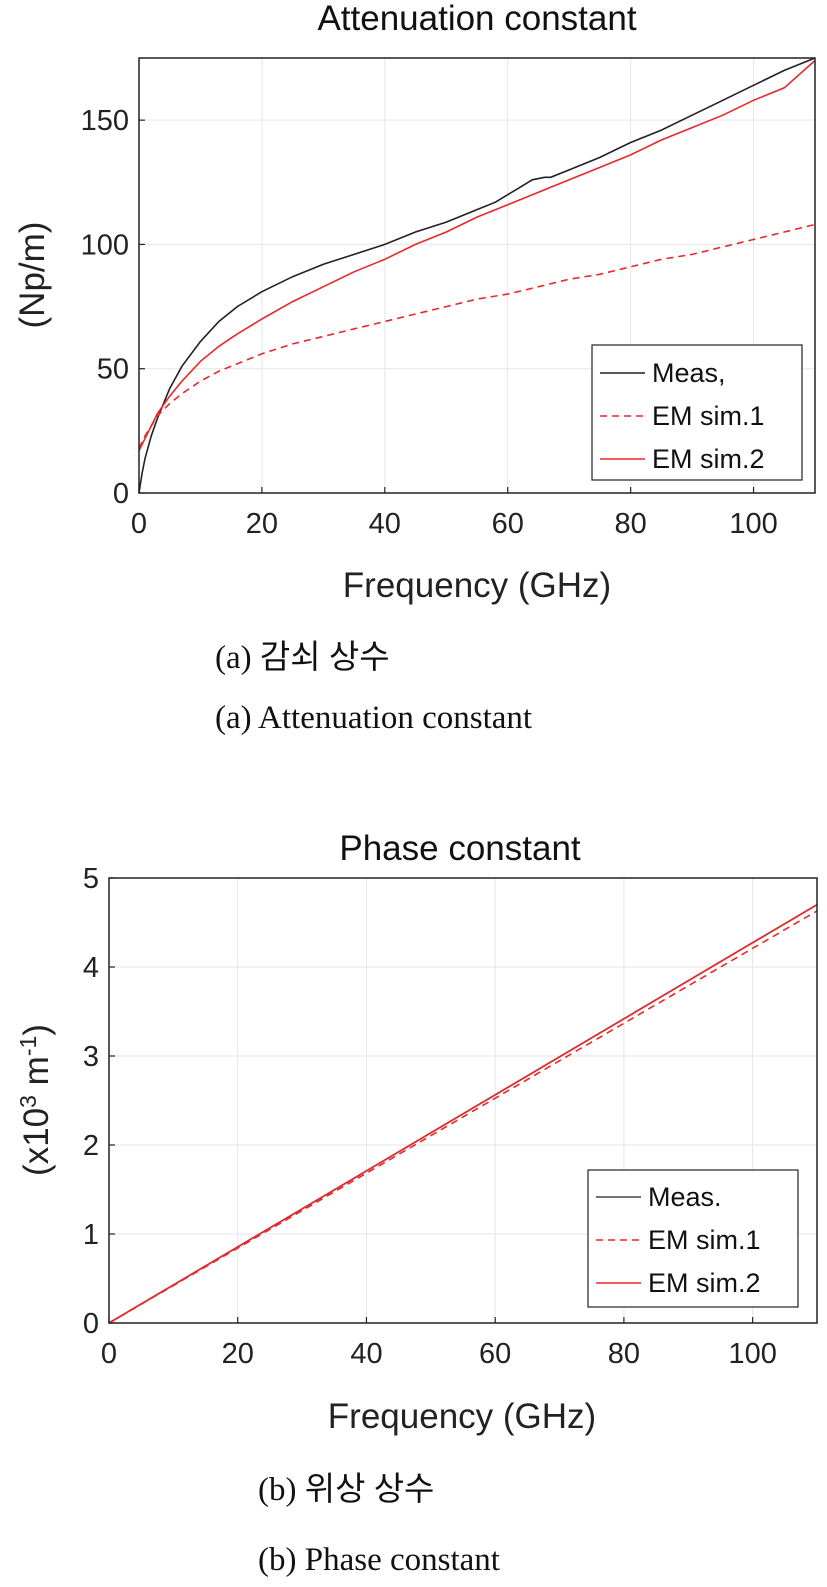 Image resolution: width=827 pixels, height=1587 pixels. I want to click on y-tick-label: 4, so click(91, 968).